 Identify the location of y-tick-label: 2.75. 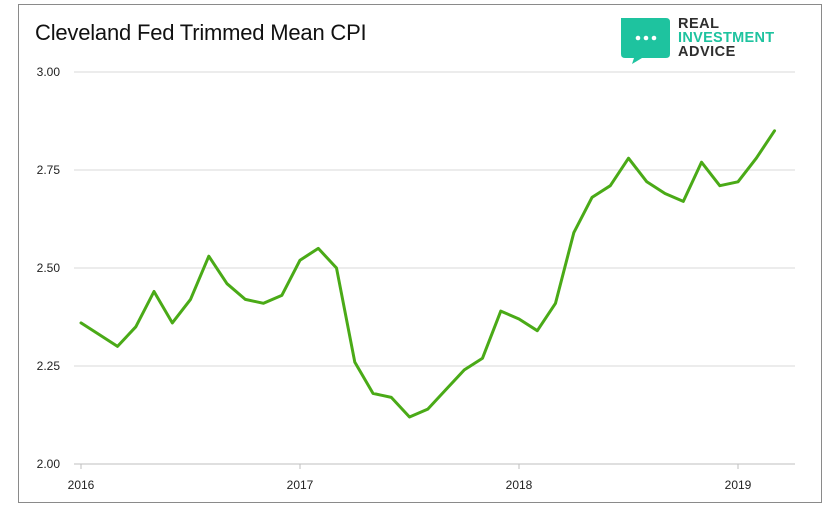
(49, 170).